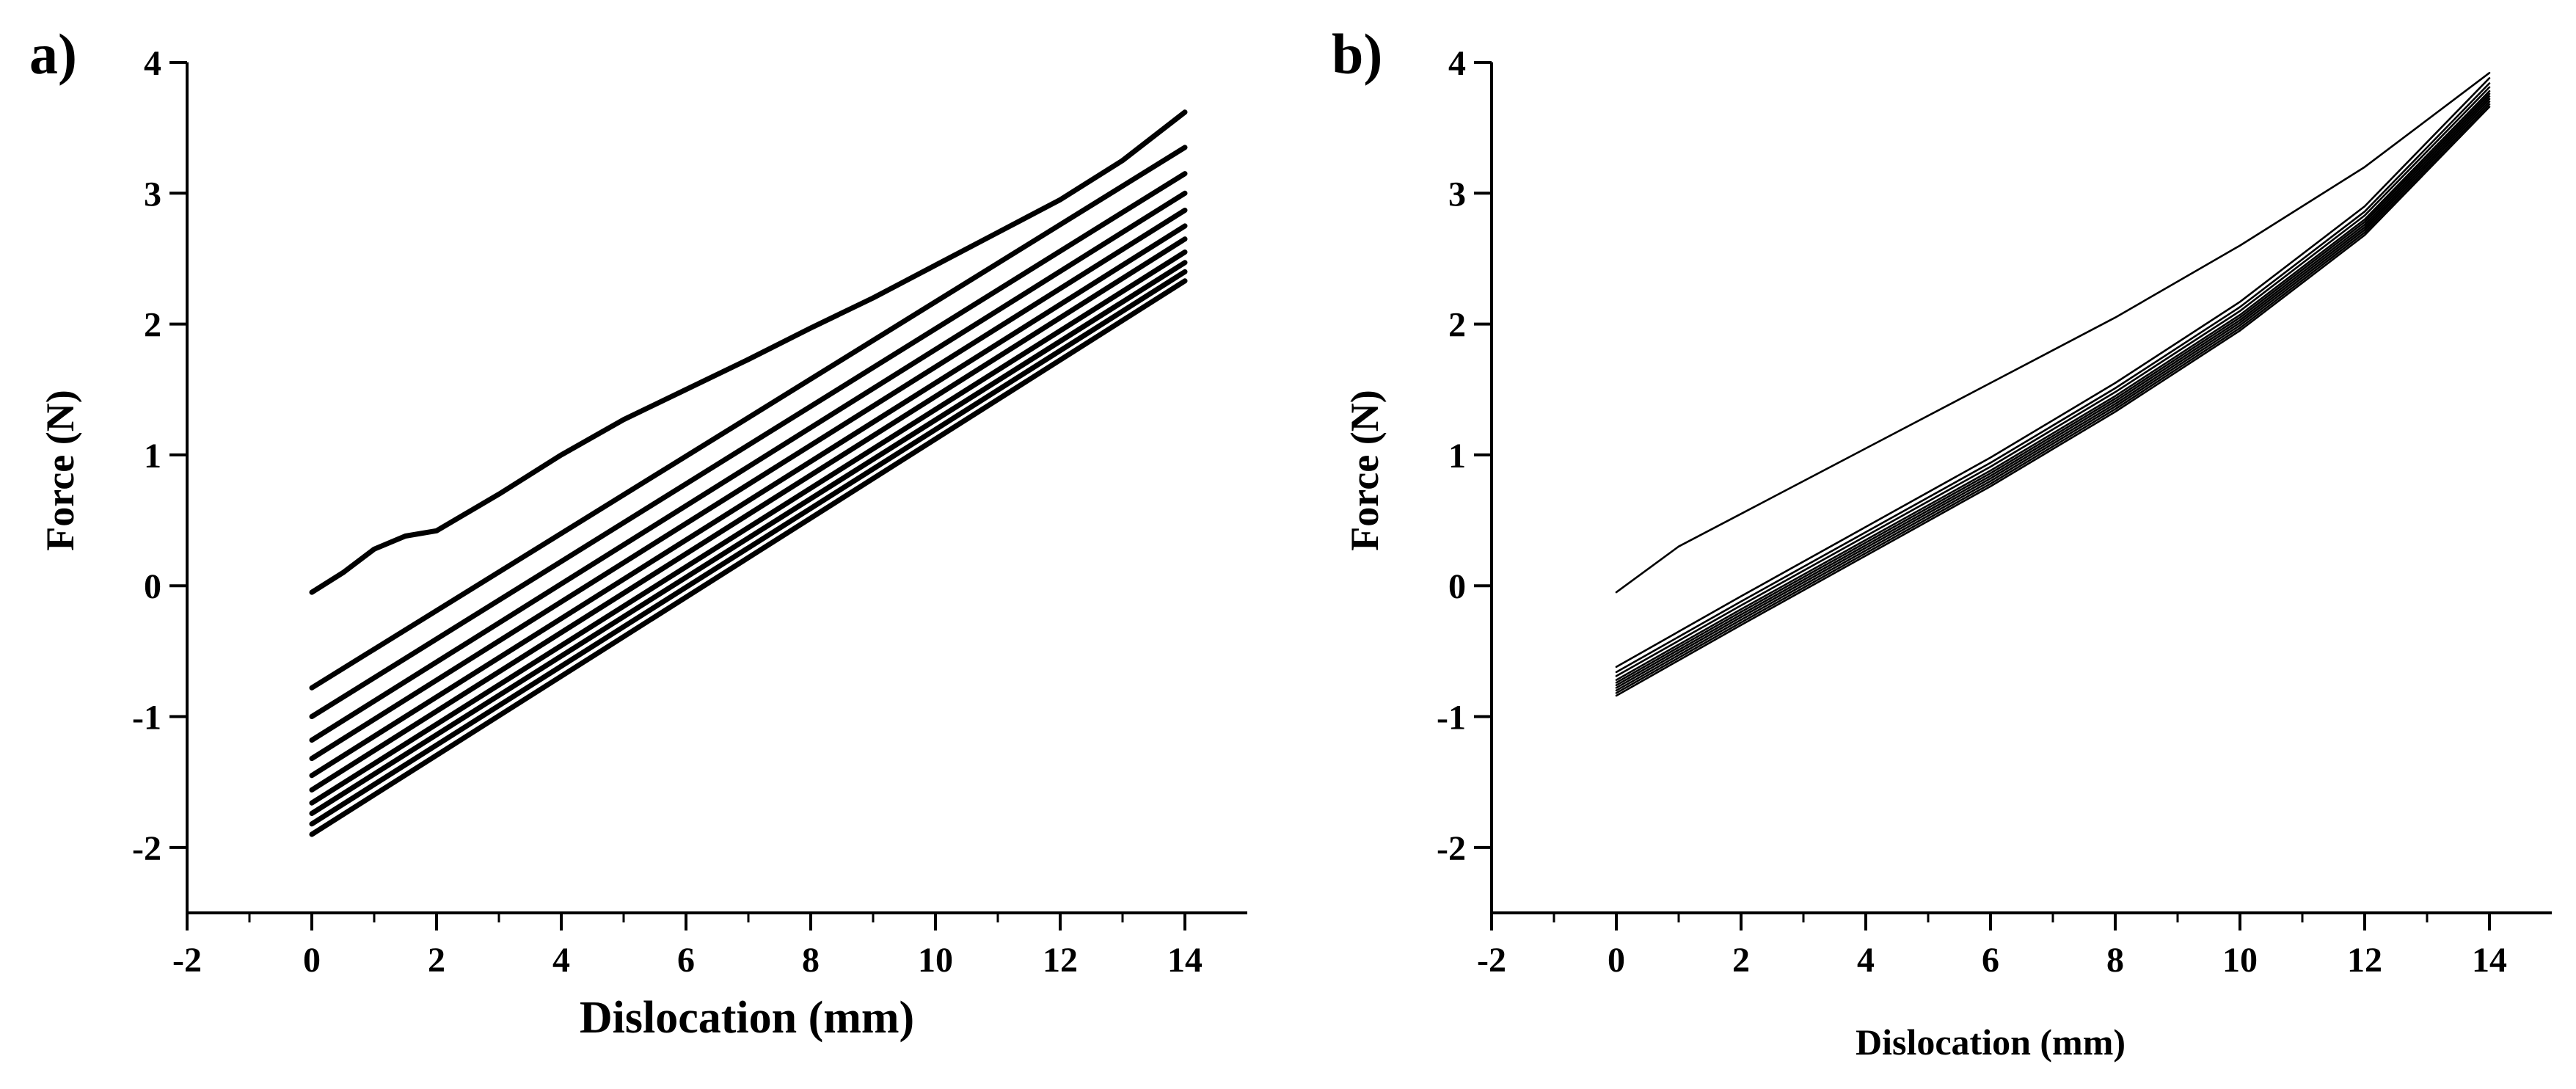  Describe the element at coordinates (2240, 961) in the screenshot. I see `x-tick-label-b: 10` at that location.